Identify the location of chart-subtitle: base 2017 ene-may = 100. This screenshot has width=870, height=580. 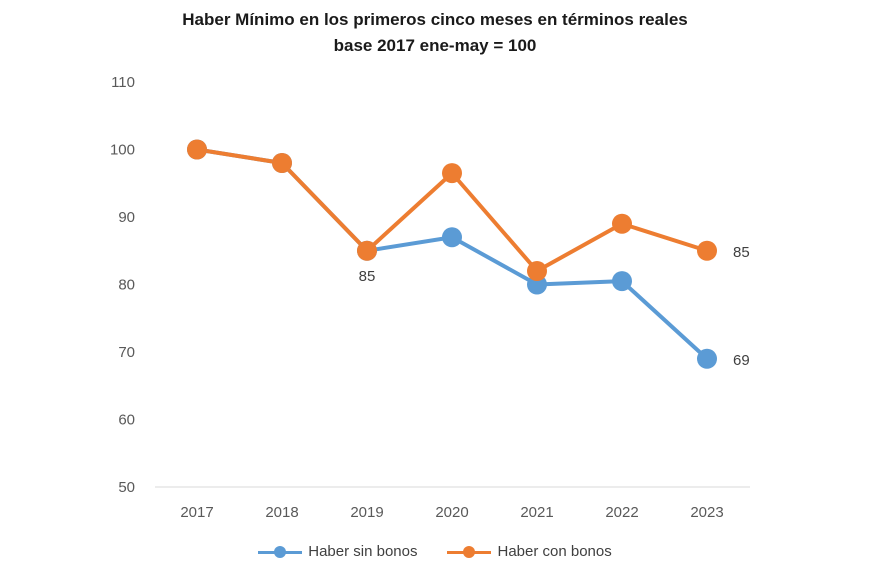
(435, 45).